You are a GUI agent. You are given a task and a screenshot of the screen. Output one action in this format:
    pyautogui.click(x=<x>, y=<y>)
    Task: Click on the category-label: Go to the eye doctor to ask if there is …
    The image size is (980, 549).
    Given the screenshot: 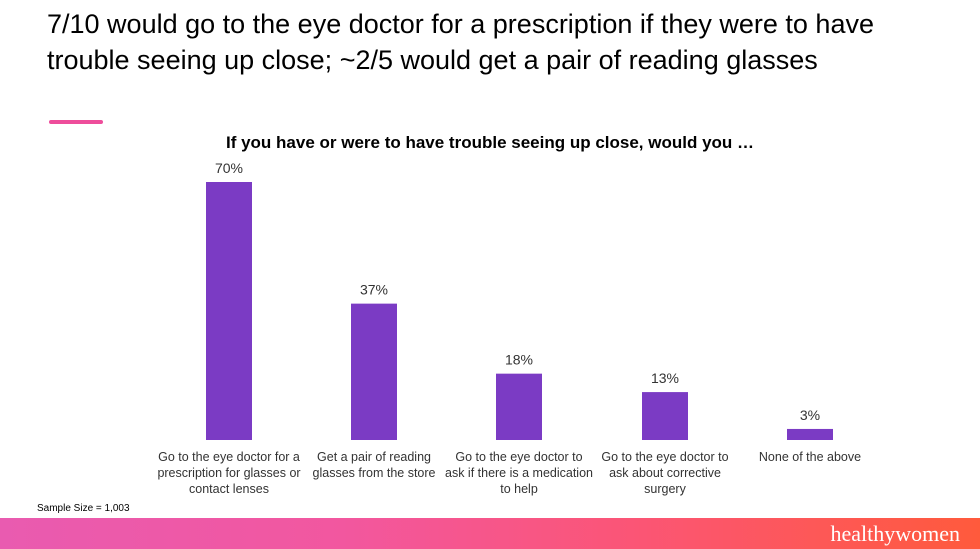 What is the action you would take?
    pyautogui.click(x=519, y=473)
    